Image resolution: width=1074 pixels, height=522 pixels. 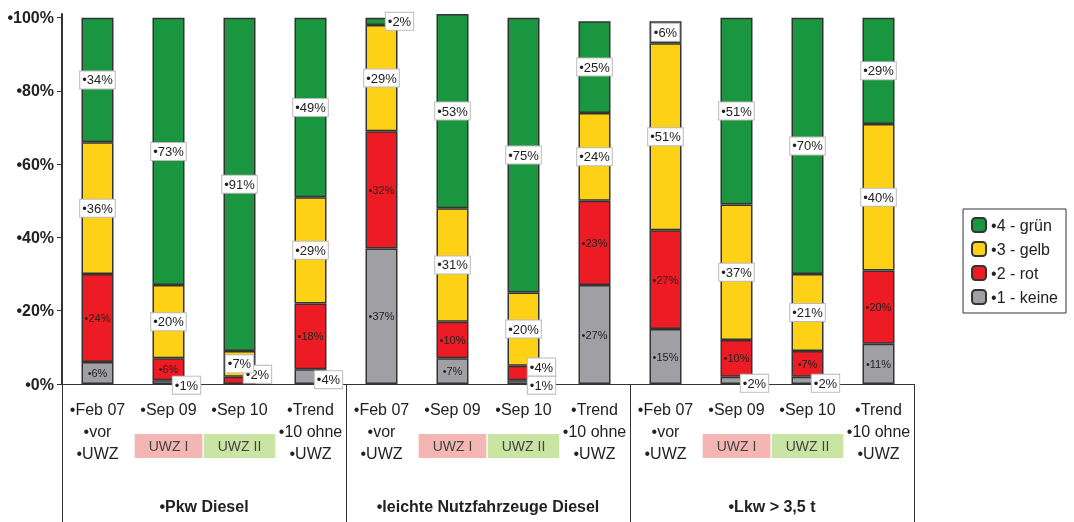 What do you see at coordinates (488, 506) in the screenshot?
I see `text: •leichte Nutzfahrzeuge Diesel` at bounding box center [488, 506].